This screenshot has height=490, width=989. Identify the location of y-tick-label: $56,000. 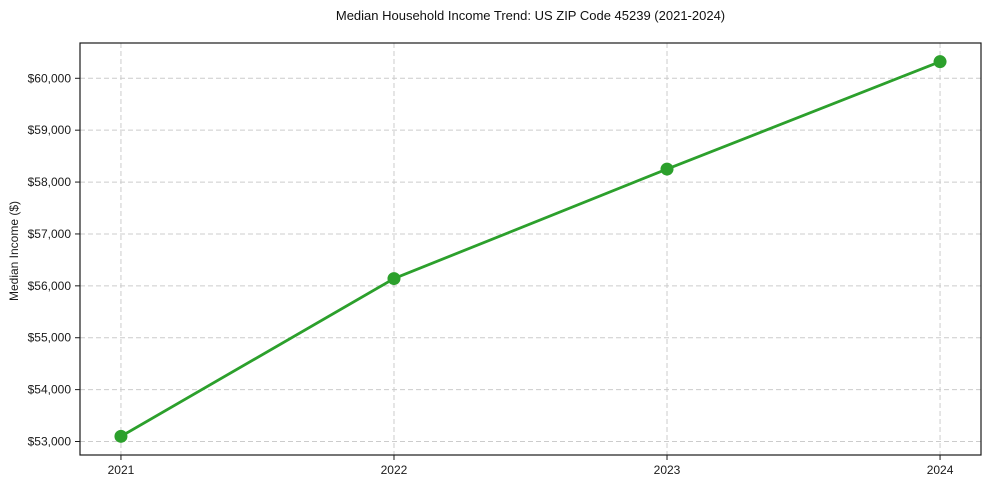
(50, 286).